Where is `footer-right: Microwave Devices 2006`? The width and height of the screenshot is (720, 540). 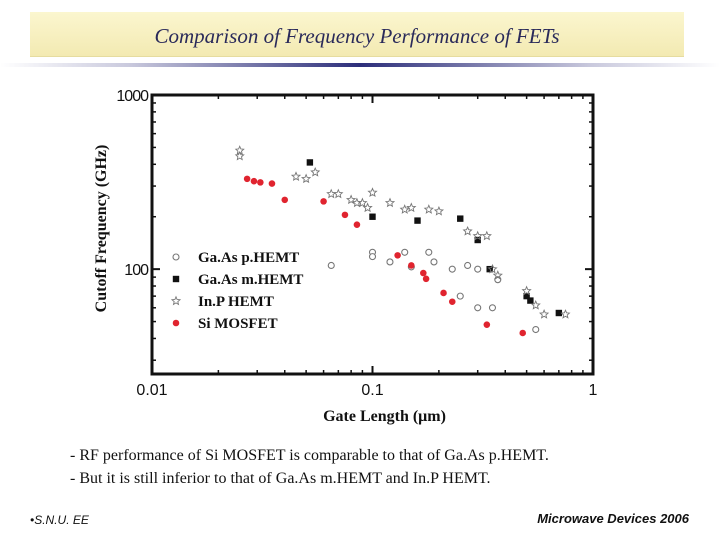
footer-right: Microwave Devices 2006 is located at coordinates (613, 518).